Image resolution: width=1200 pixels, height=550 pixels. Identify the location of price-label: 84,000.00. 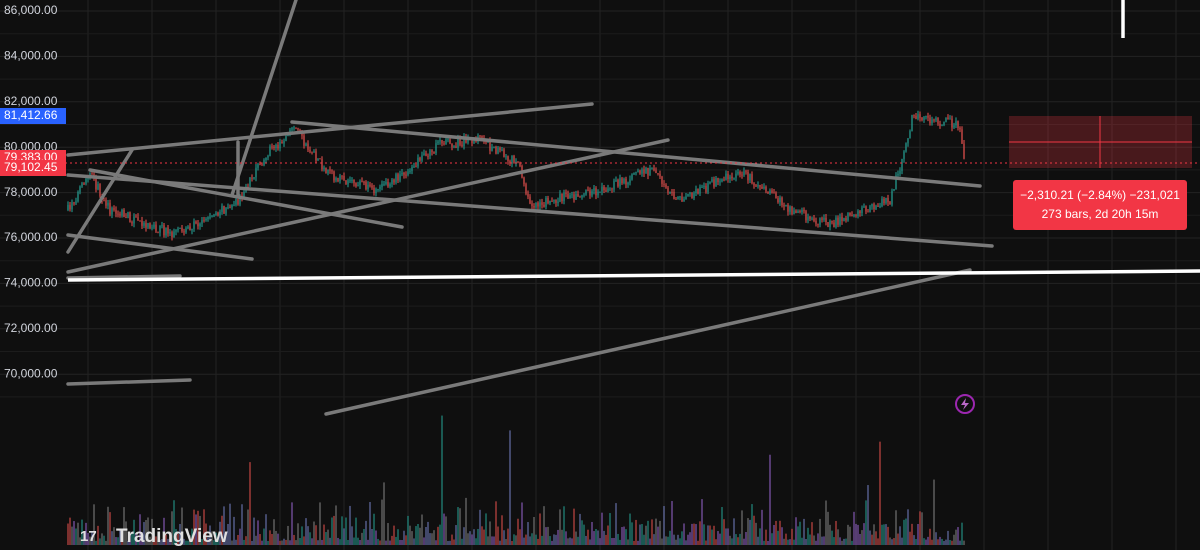
(31, 56).